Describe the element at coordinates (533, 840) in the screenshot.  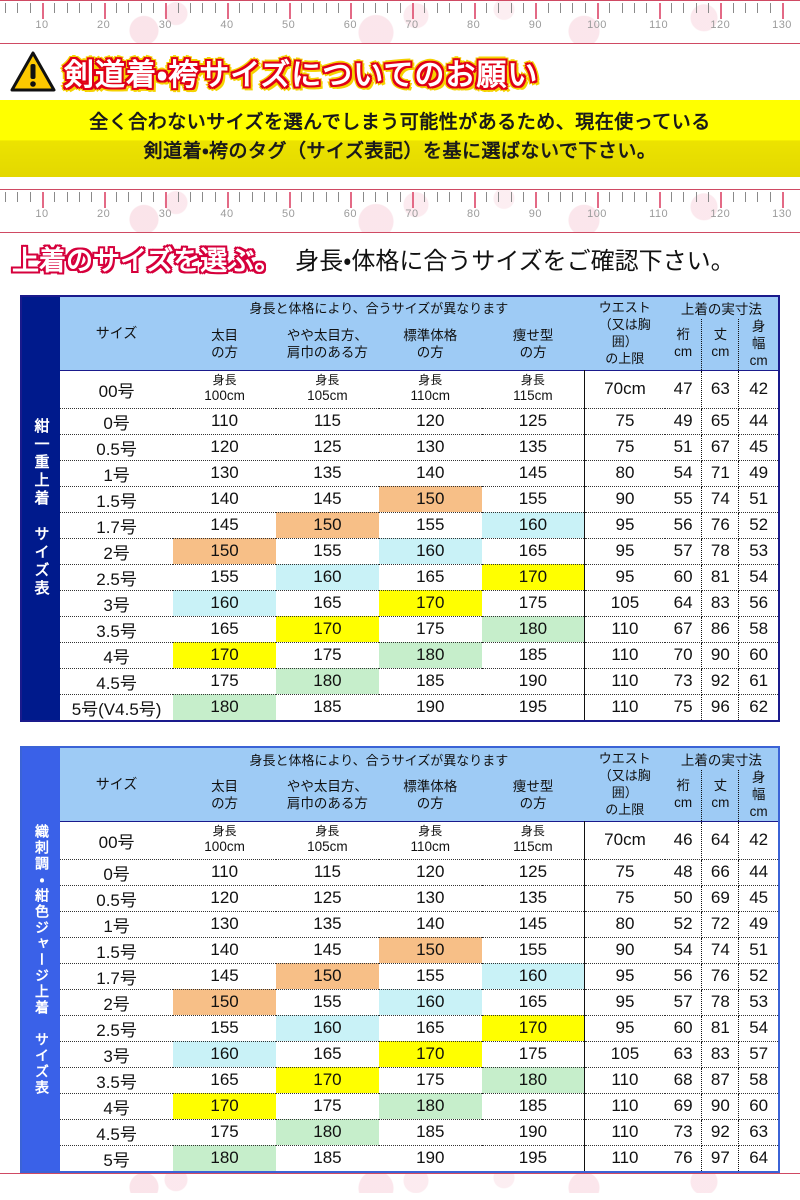
I see `cell-height-3: 身長 115cm` at that location.